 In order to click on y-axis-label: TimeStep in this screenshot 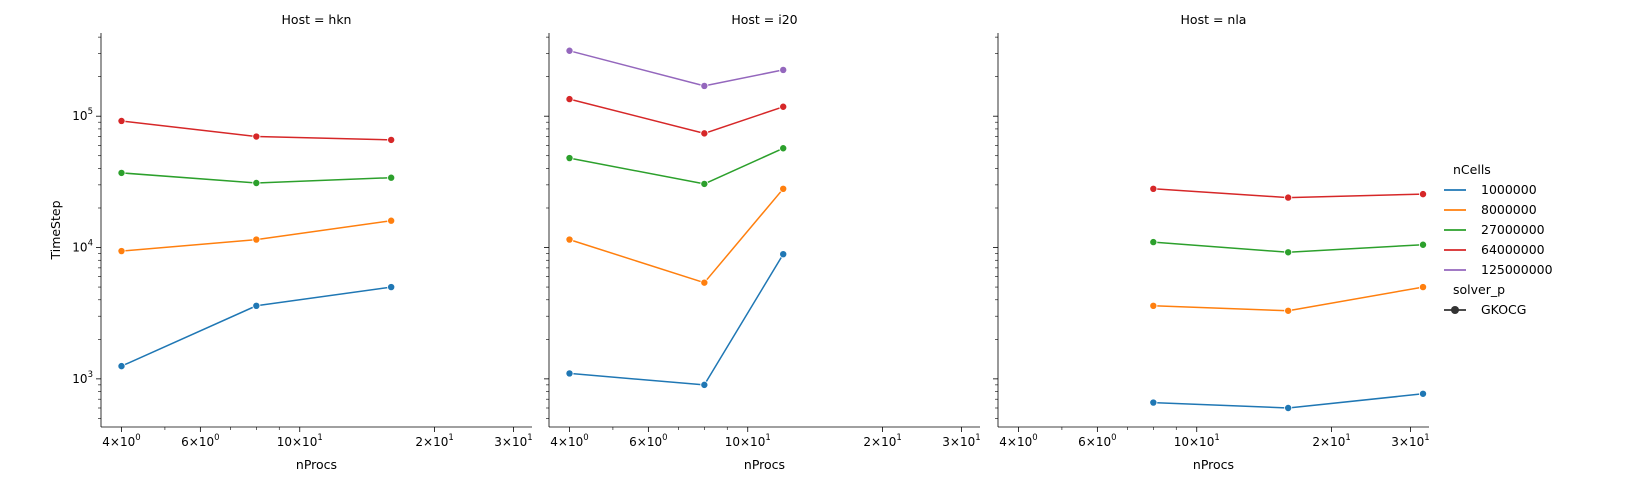, I will do `click(55, 230)`.